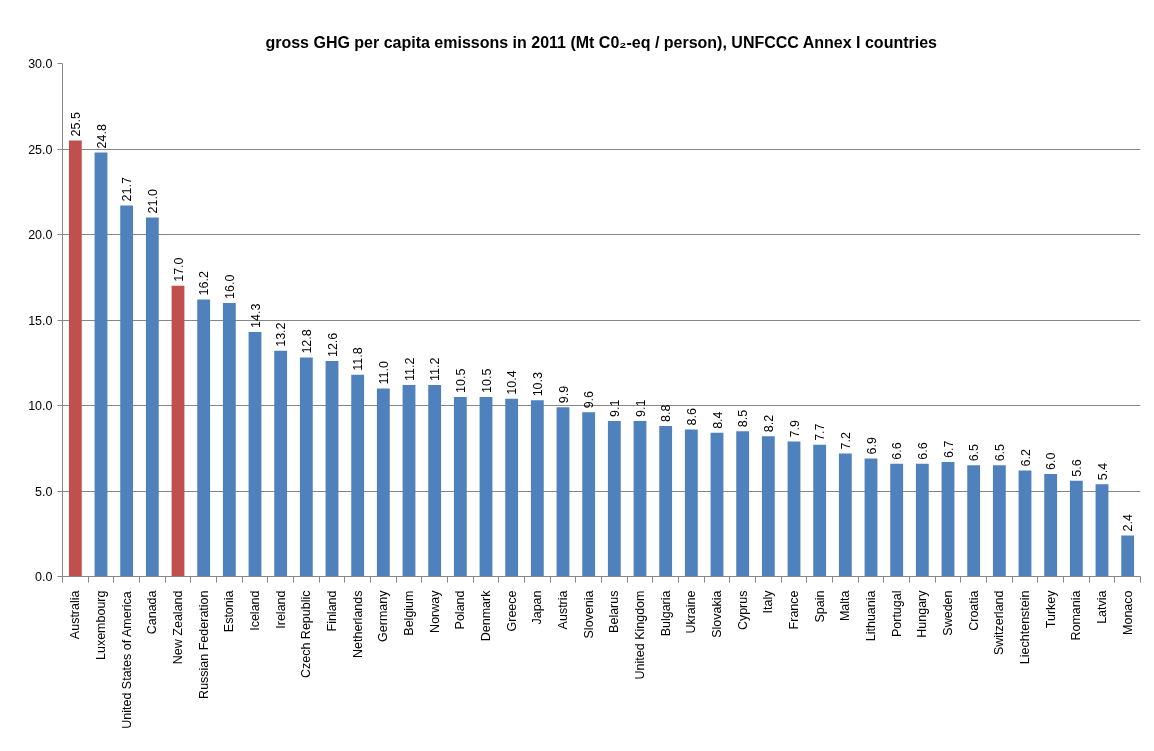  I want to click on x-tick-label: New Zealand, so click(178, 627).